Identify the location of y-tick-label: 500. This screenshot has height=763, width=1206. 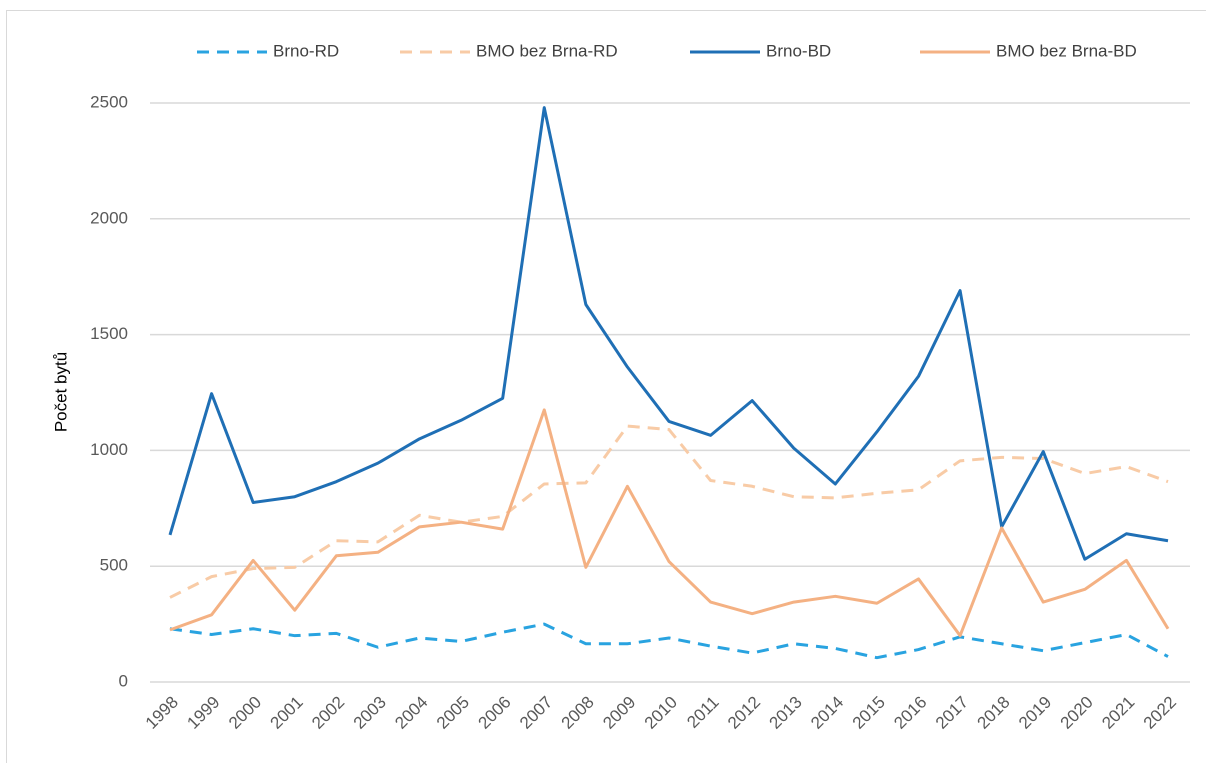
(114, 565).